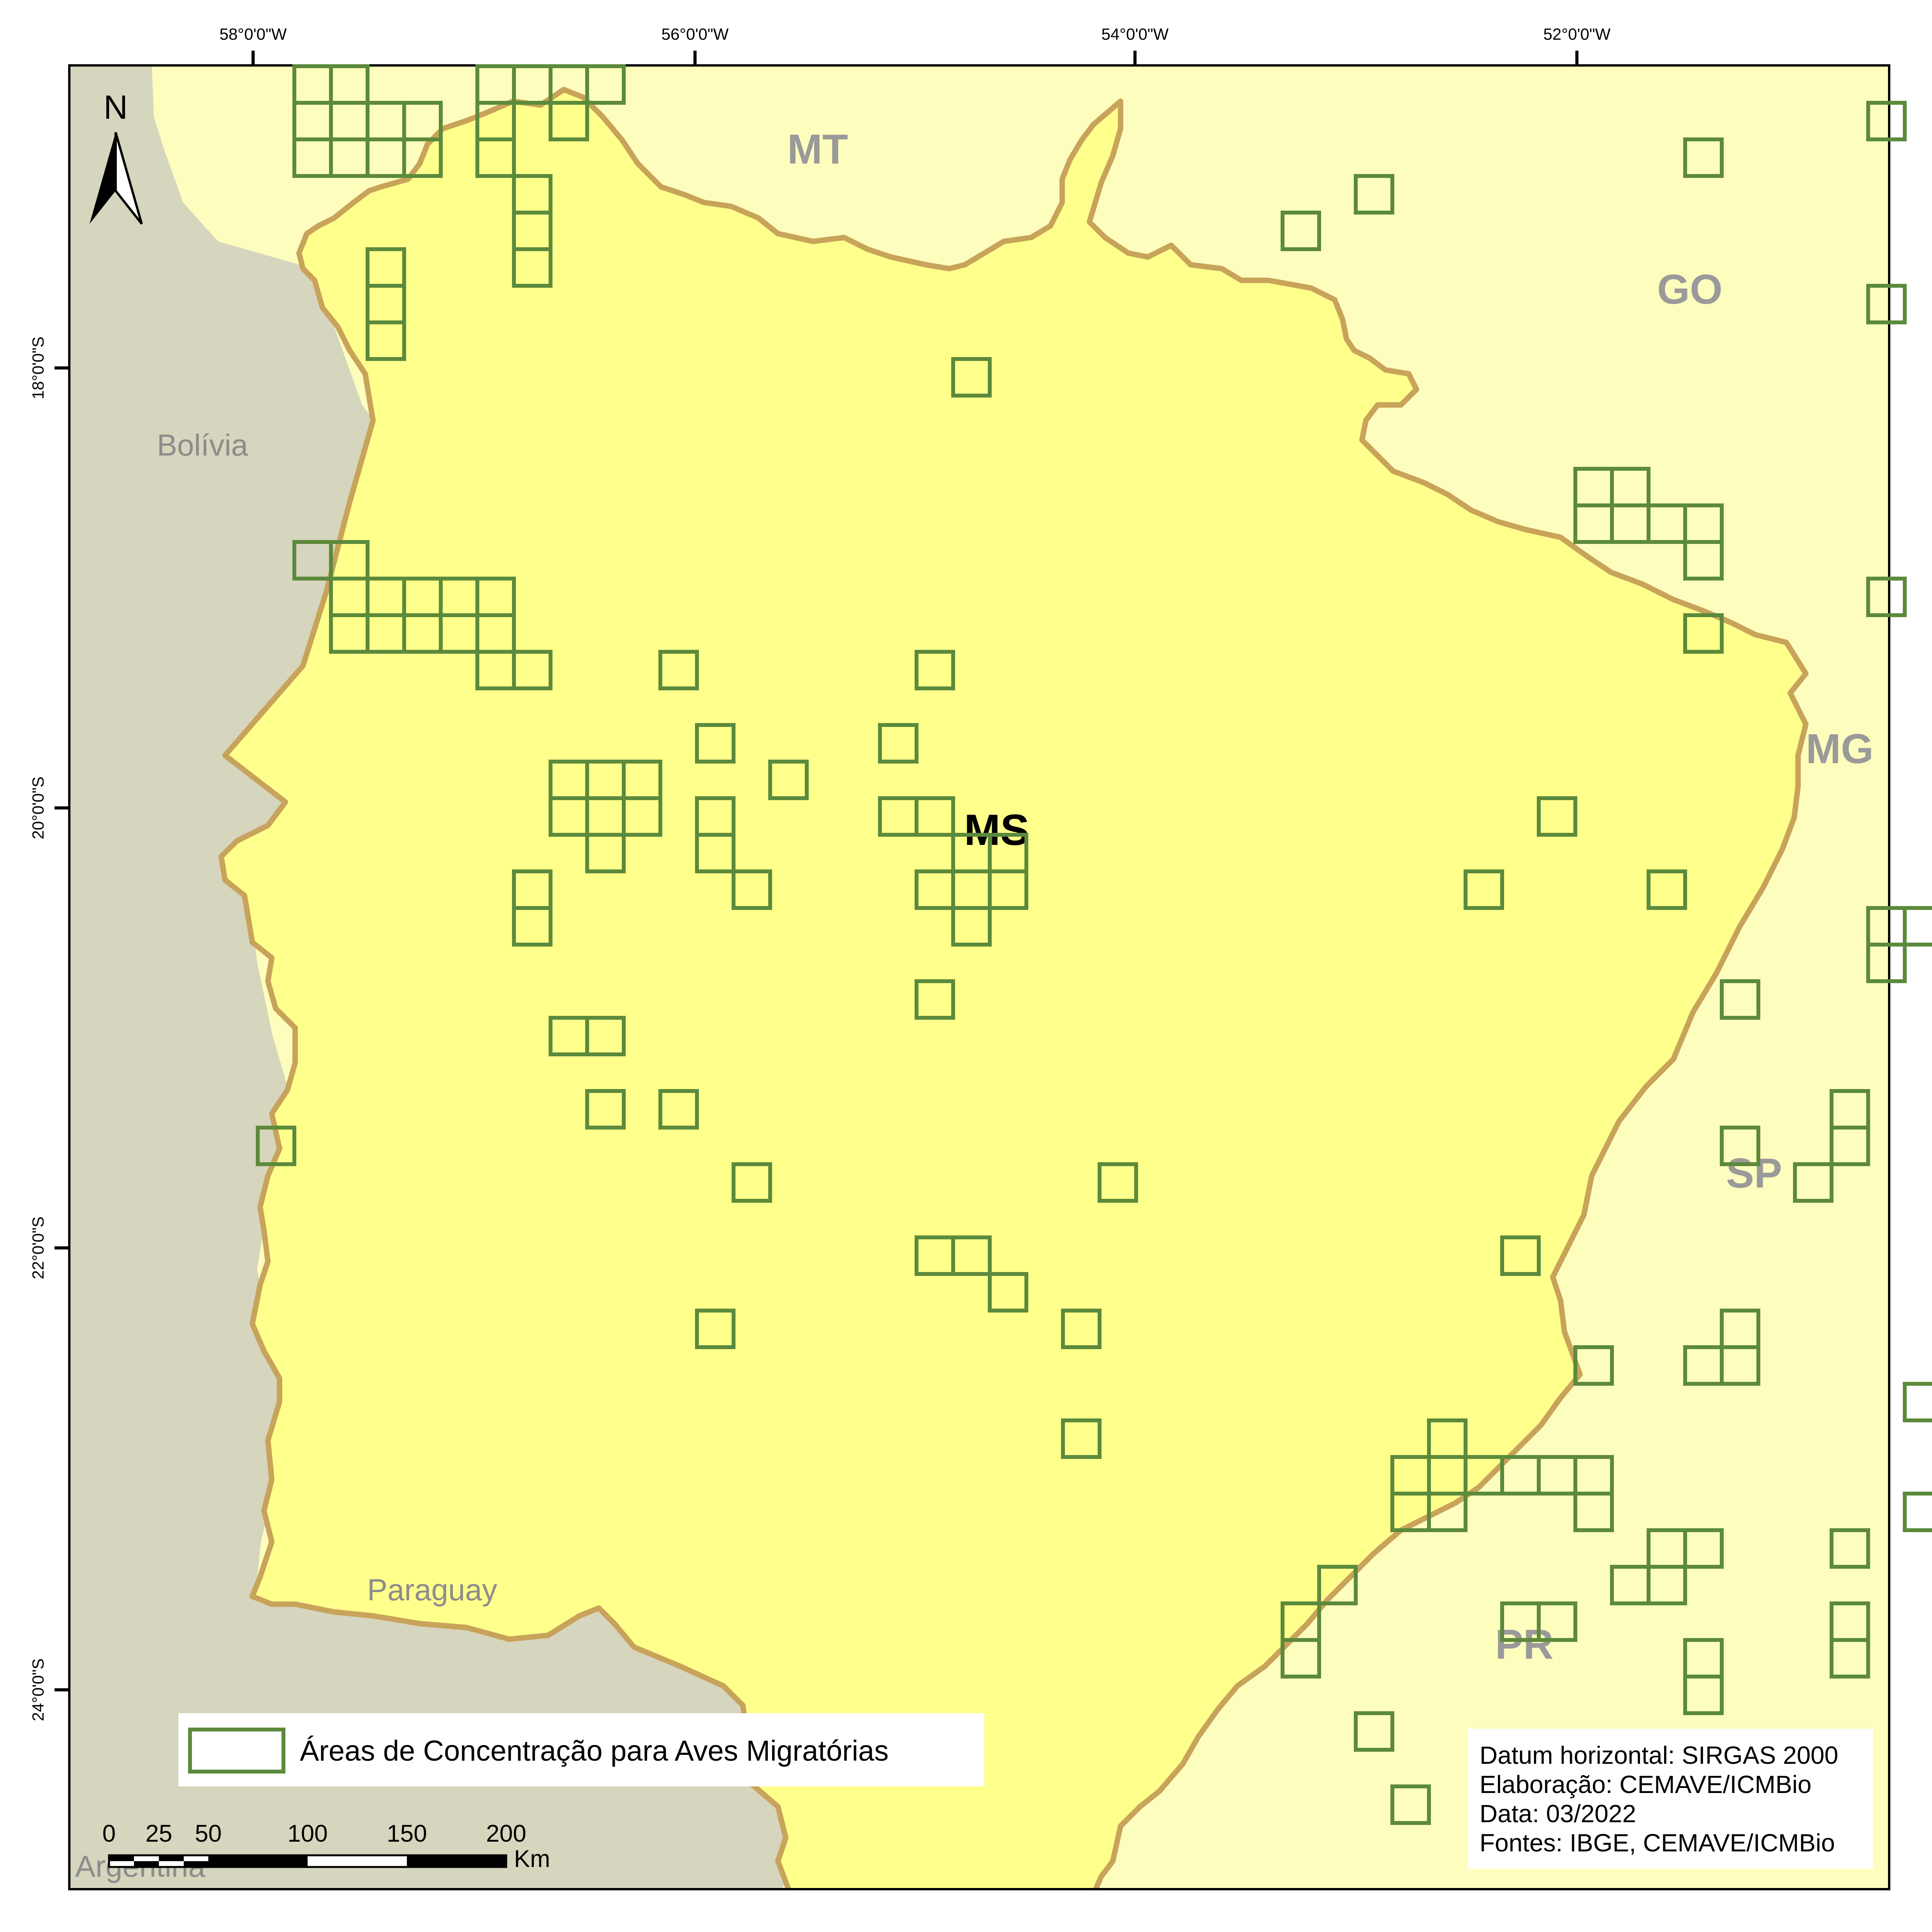 Image resolution: width=1932 pixels, height=1932 pixels. Describe the element at coordinates (38, 1028) in the screenshot. I see `latitude-labels: 18°0'0"S 20°0'0"S 22°0'0"S 24°0'0"S` at that location.